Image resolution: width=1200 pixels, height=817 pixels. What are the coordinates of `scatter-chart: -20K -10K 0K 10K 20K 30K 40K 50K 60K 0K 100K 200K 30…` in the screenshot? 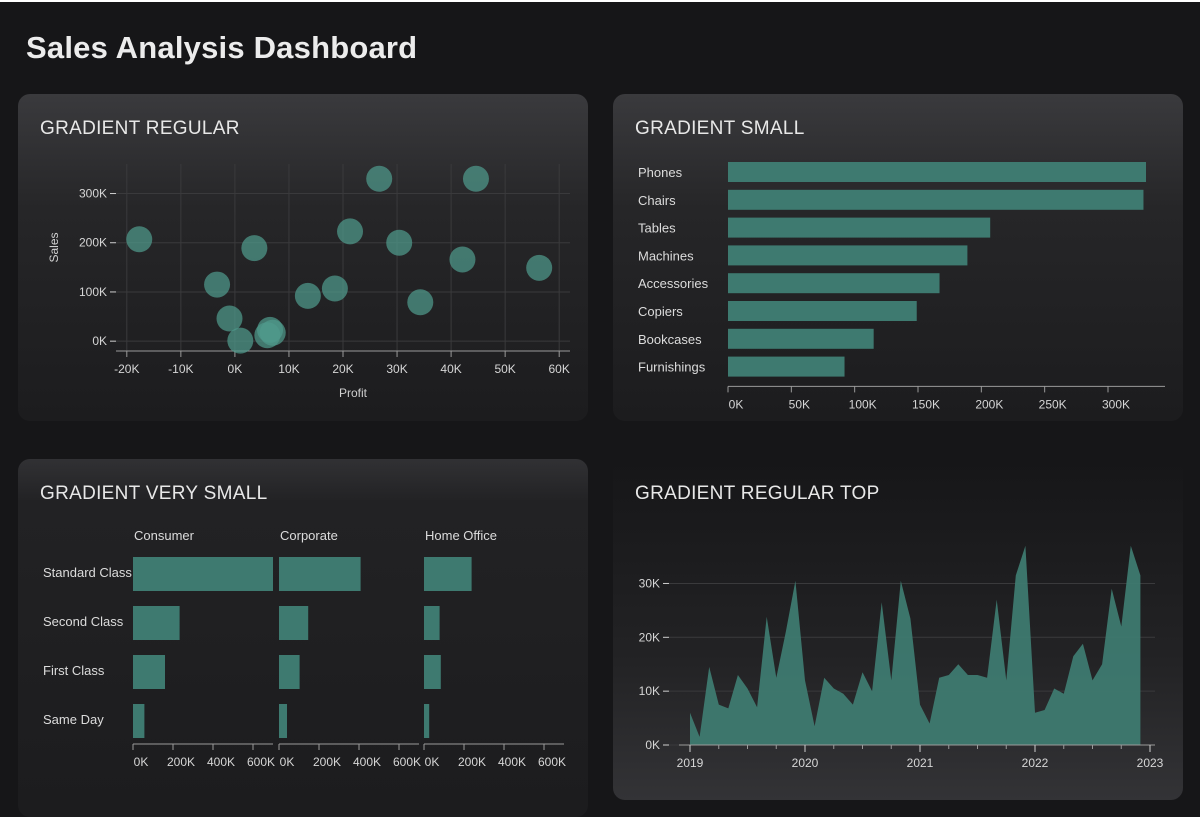 It's located at (308, 282).